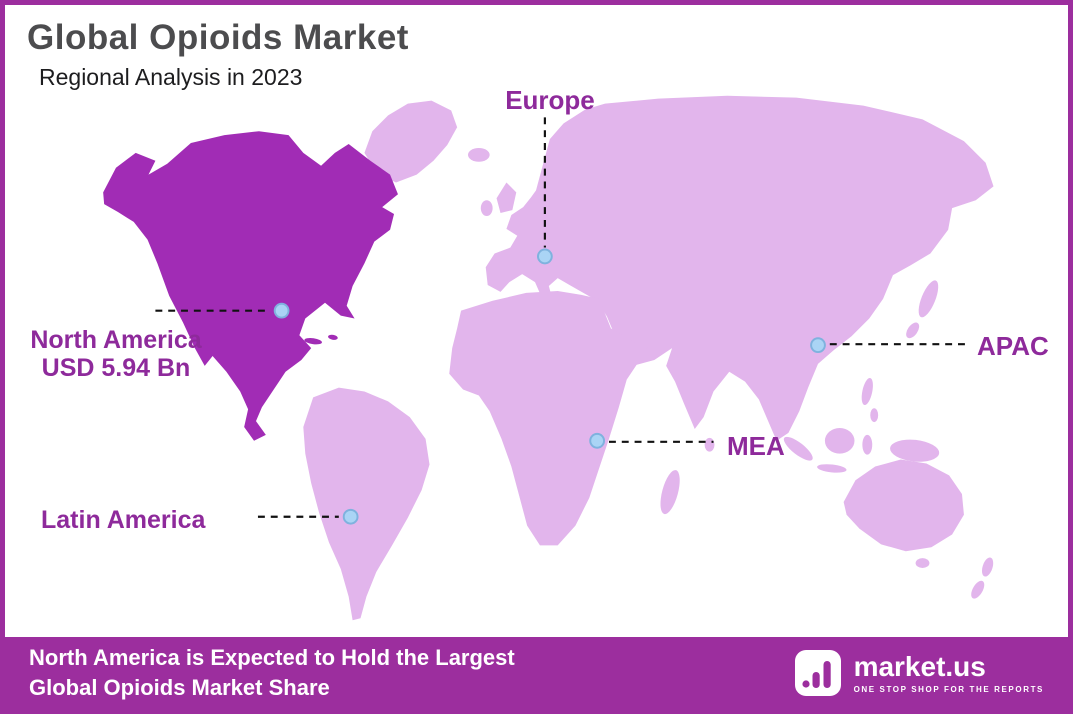 This screenshot has height=714, width=1073. I want to click on australia-landmass, so click(903, 505).